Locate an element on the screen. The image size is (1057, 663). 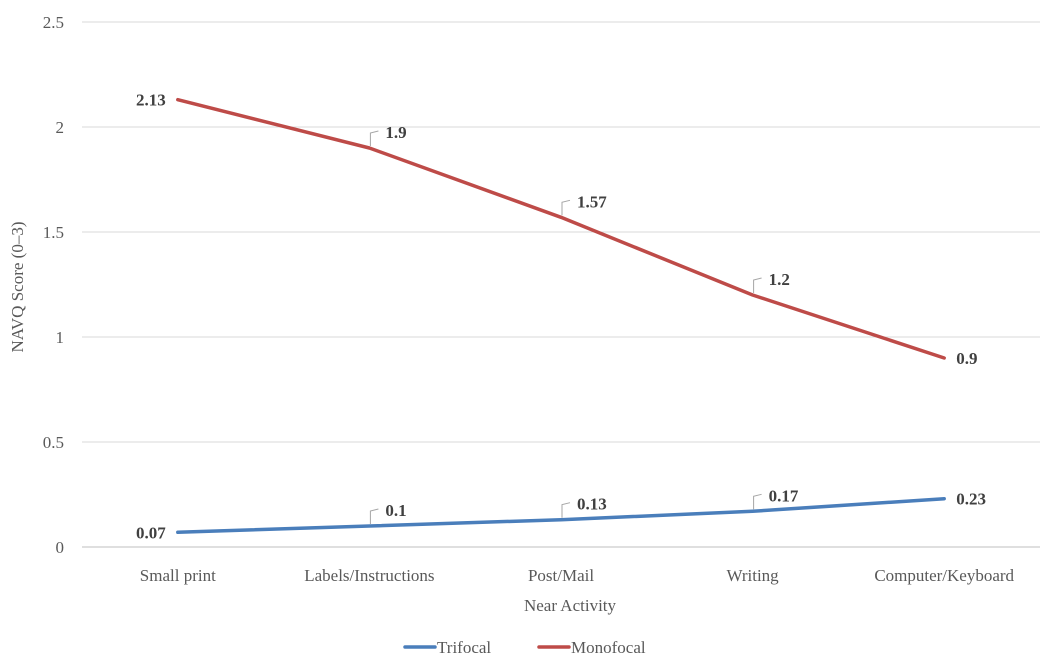
data-label-trifocal: 0.07 is located at coordinates (151, 532).